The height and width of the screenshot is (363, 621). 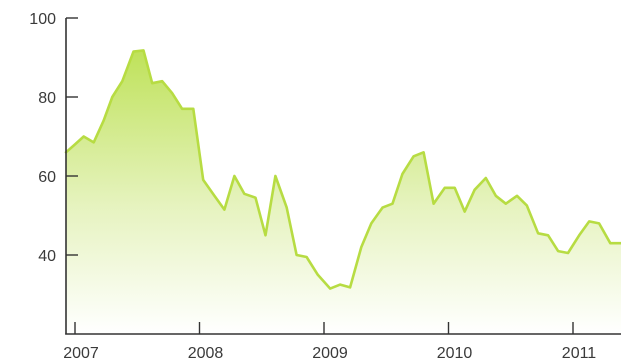 What do you see at coordinates (81, 353) in the screenshot?
I see `x-tick-label-2007: 2007` at bounding box center [81, 353].